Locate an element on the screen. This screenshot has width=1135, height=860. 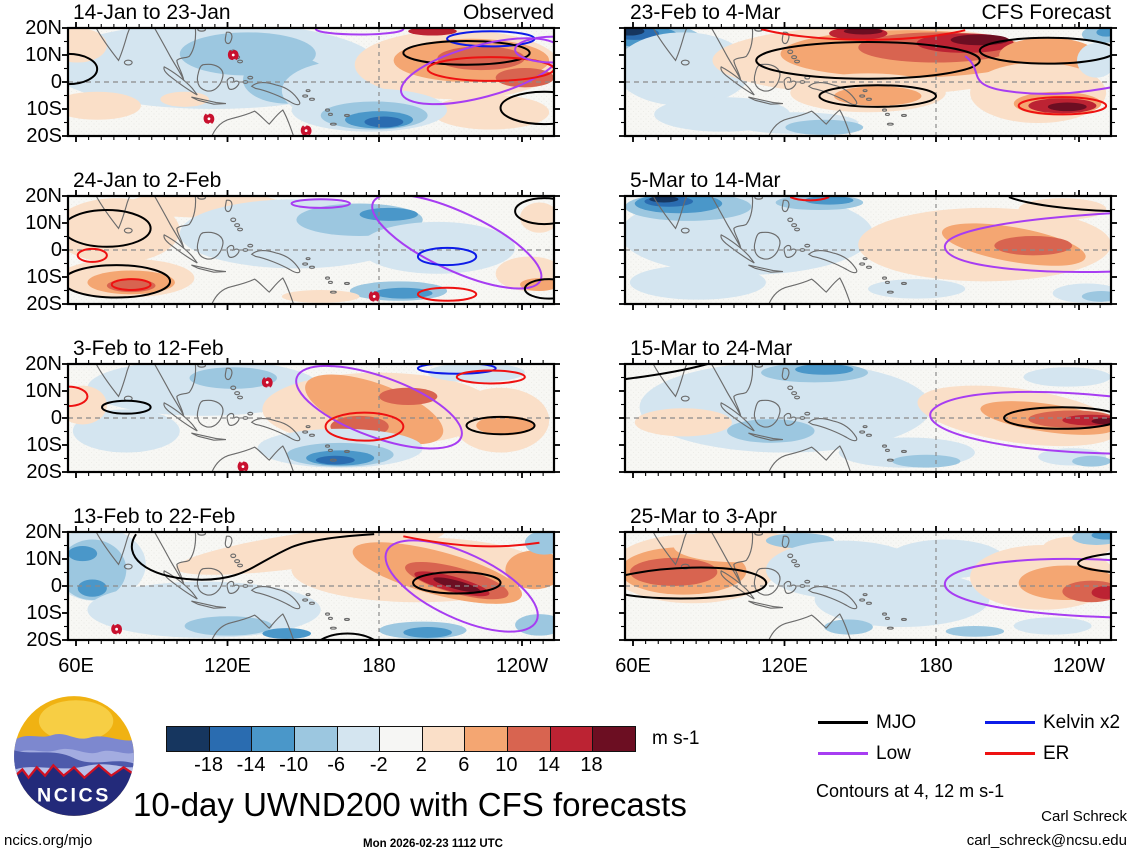
author-email: carl_schreck@ncsu.edu is located at coordinates (1046, 840).